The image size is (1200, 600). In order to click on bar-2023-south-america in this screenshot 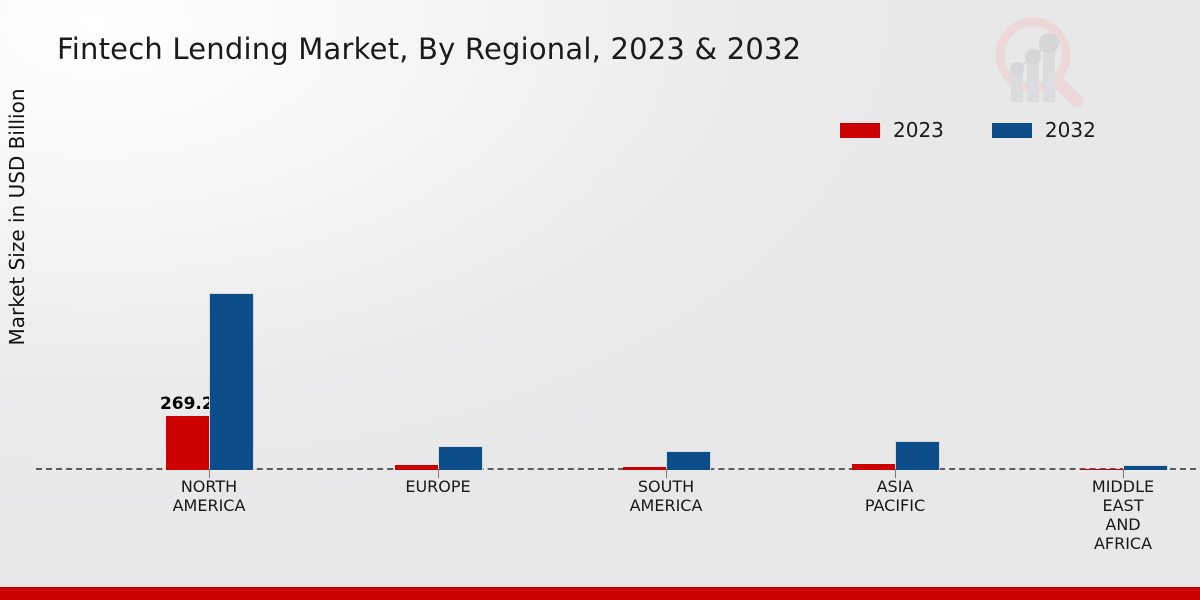, I will do `click(644, 468)`.